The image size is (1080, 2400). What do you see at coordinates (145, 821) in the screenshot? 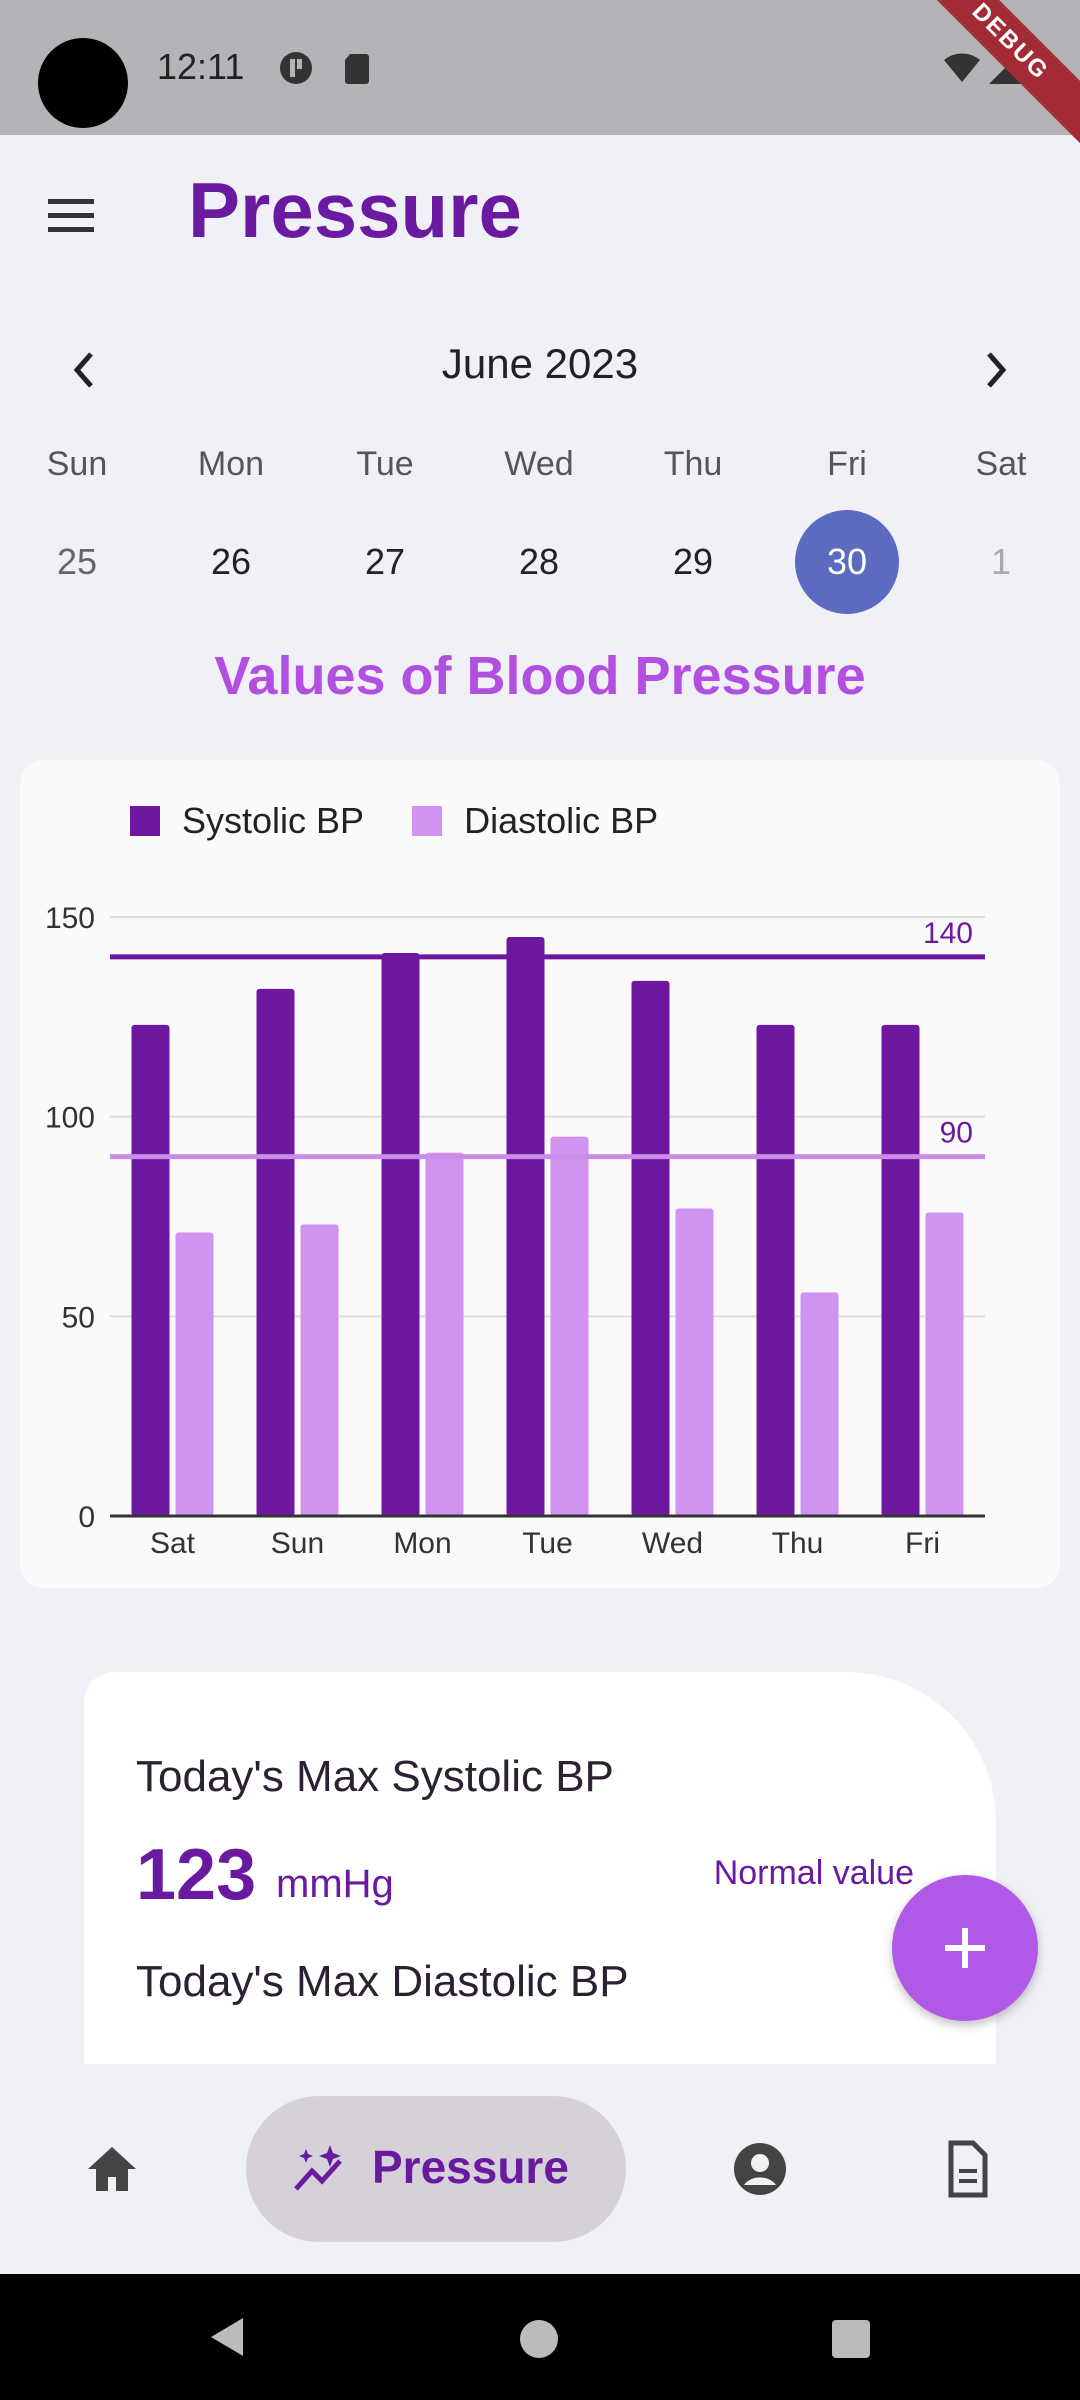
I see `legend-swatch-systolic` at bounding box center [145, 821].